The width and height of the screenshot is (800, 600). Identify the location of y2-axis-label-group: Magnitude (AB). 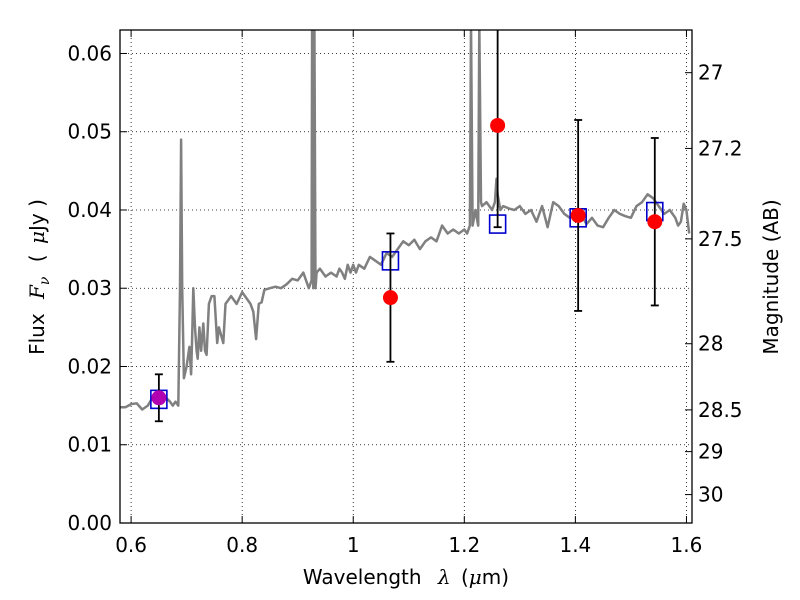
(771, 276).